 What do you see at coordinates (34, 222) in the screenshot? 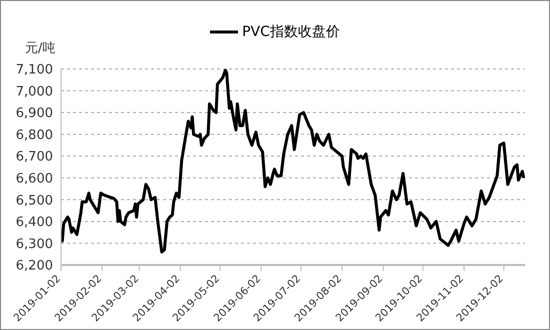
I see `y-tick-label: 6,400` at bounding box center [34, 222].